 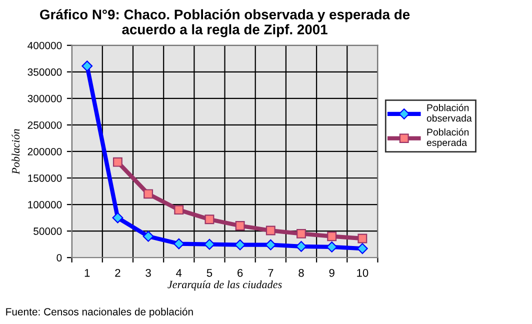 What do you see at coordinates (45, 178) in the screenshot?
I see `y-tick-label: 150000` at bounding box center [45, 178].